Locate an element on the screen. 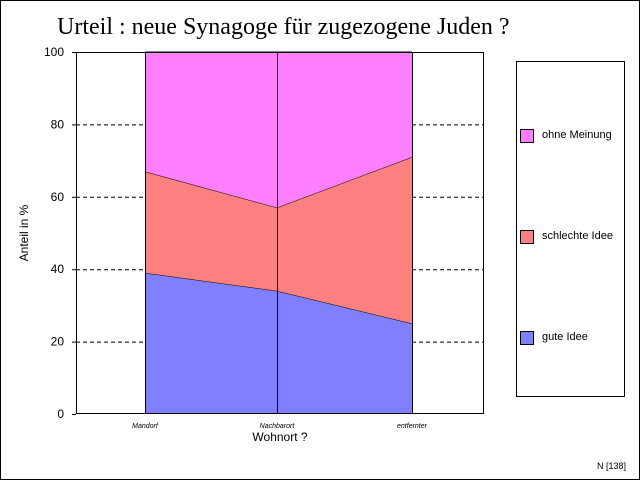 The image size is (640, 480). legend-label: ohne Meinung is located at coordinates (577, 135).